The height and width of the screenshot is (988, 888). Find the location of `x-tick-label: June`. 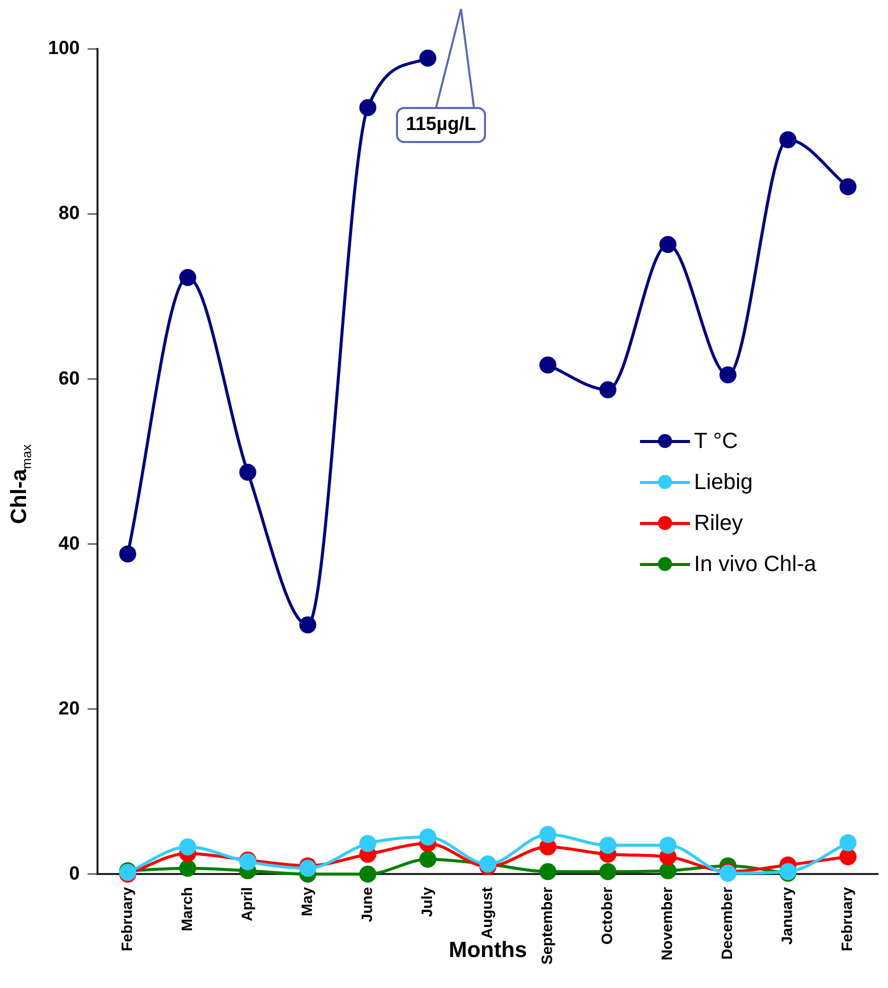

x-tick-label: June is located at coordinates (367, 904).